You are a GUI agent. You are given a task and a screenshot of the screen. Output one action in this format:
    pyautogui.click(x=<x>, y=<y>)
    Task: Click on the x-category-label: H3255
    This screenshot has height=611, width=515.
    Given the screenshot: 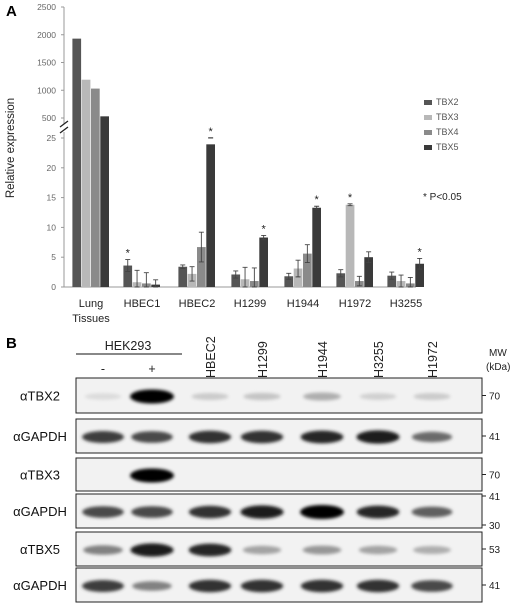 What is the action you would take?
    pyautogui.click(x=406, y=304)
    